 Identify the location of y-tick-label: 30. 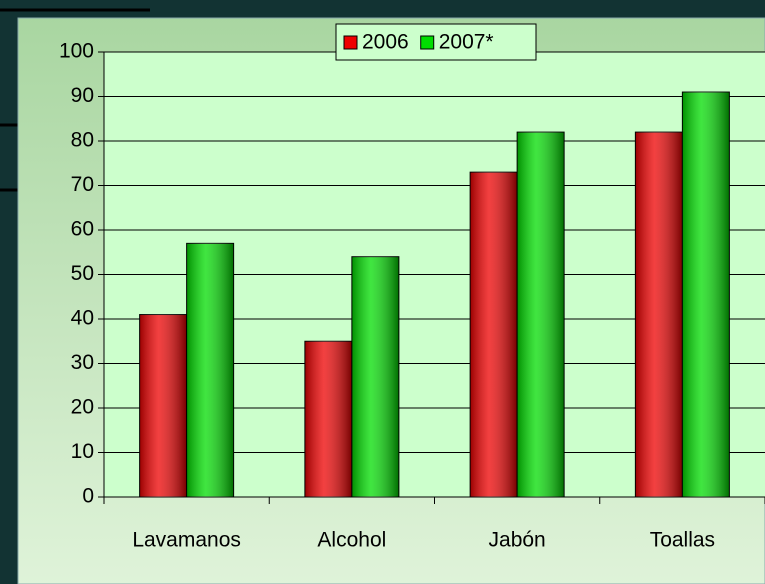
(82, 362).